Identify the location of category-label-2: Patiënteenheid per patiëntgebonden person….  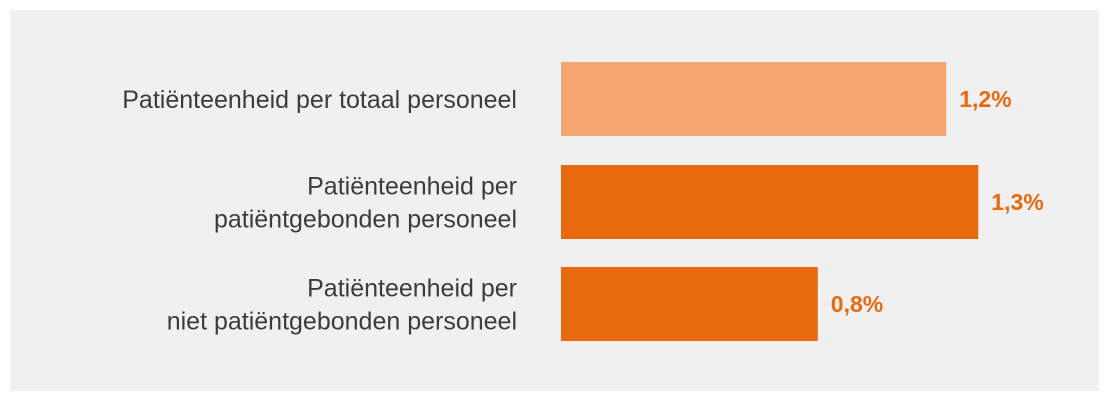
(365, 203).